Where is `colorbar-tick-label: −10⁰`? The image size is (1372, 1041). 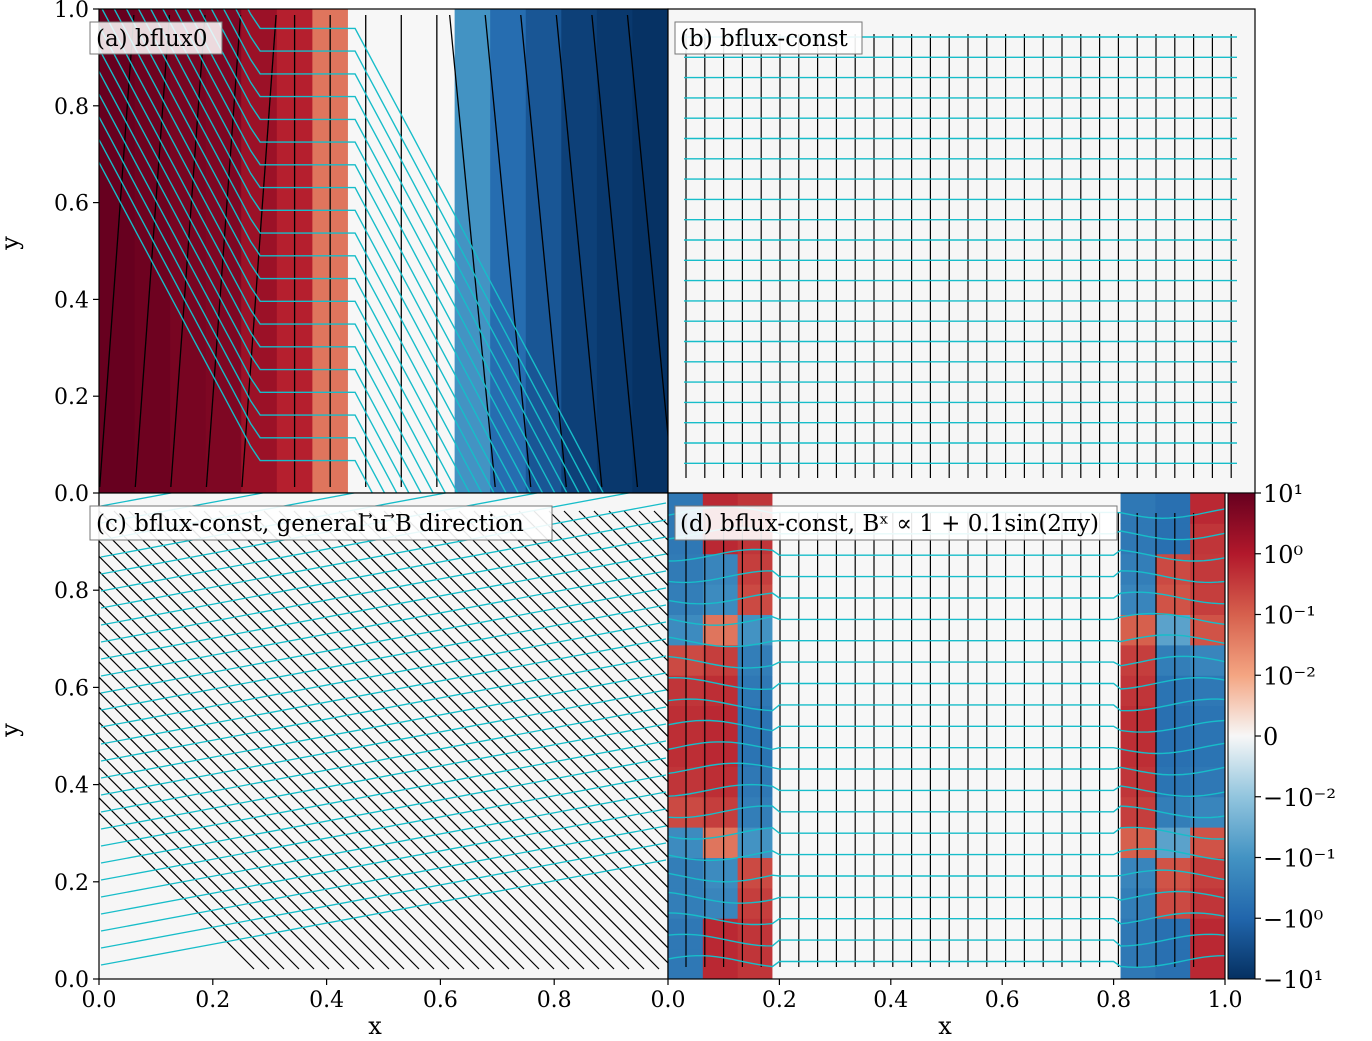
colorbar-tick-label: −10⁰ is located at coordinates (1293, 919).